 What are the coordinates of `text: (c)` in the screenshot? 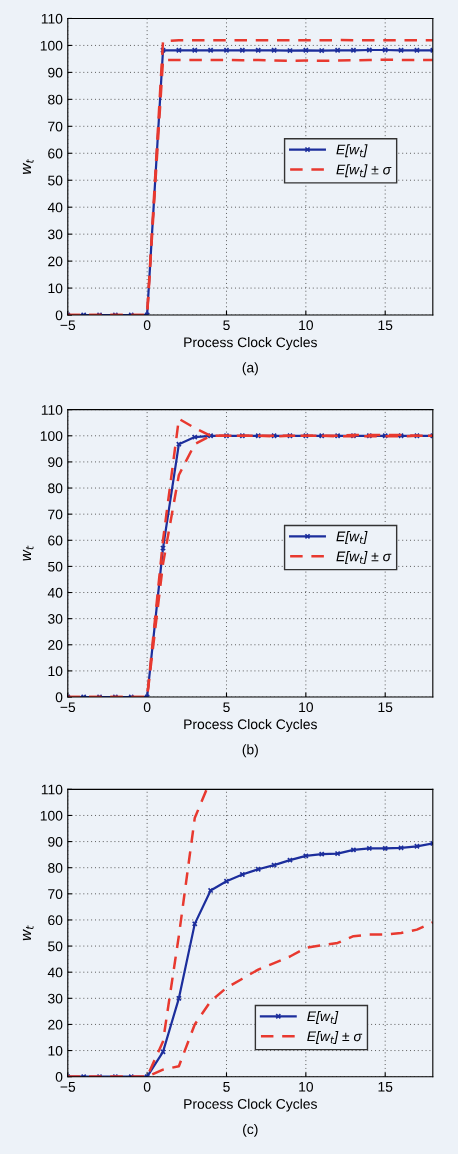 It's located at (250, 1130).